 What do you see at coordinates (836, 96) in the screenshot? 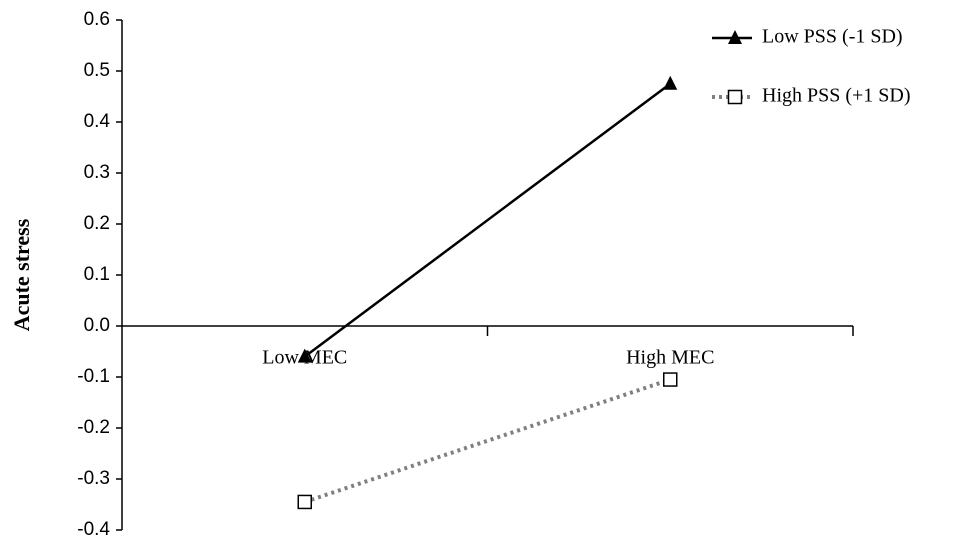
I see `legend-label: High PSS (+1 SD)` at bounding box center [836, 96].